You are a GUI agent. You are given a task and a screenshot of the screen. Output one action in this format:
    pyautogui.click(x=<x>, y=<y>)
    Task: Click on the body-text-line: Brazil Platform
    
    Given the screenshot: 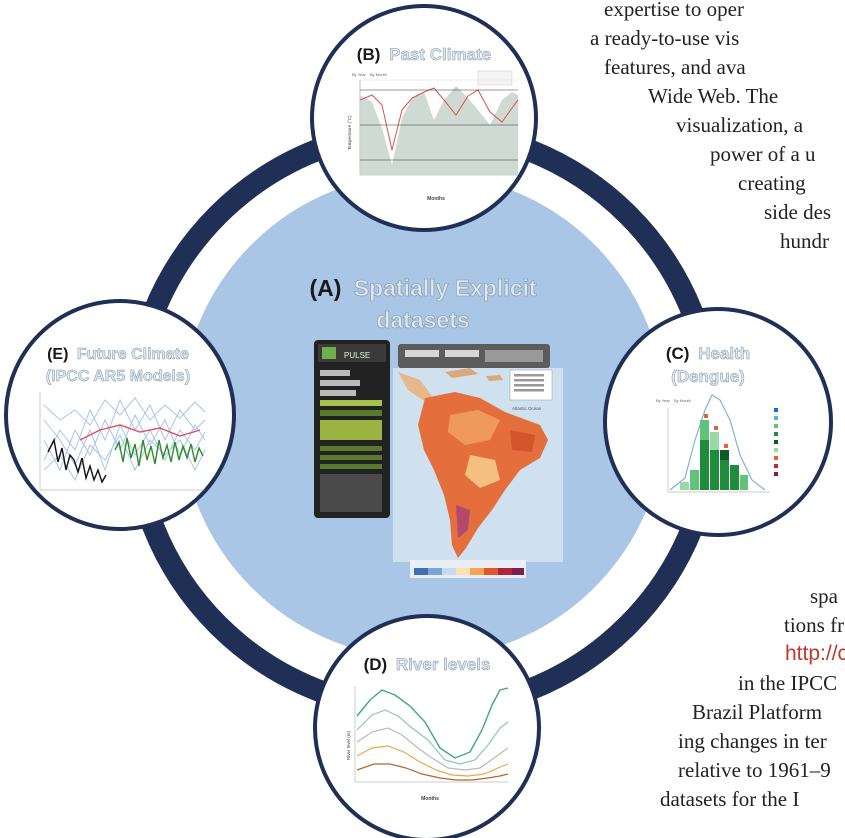 What is the action you would take?
    pyautogui.click(x=757, y=712)
    